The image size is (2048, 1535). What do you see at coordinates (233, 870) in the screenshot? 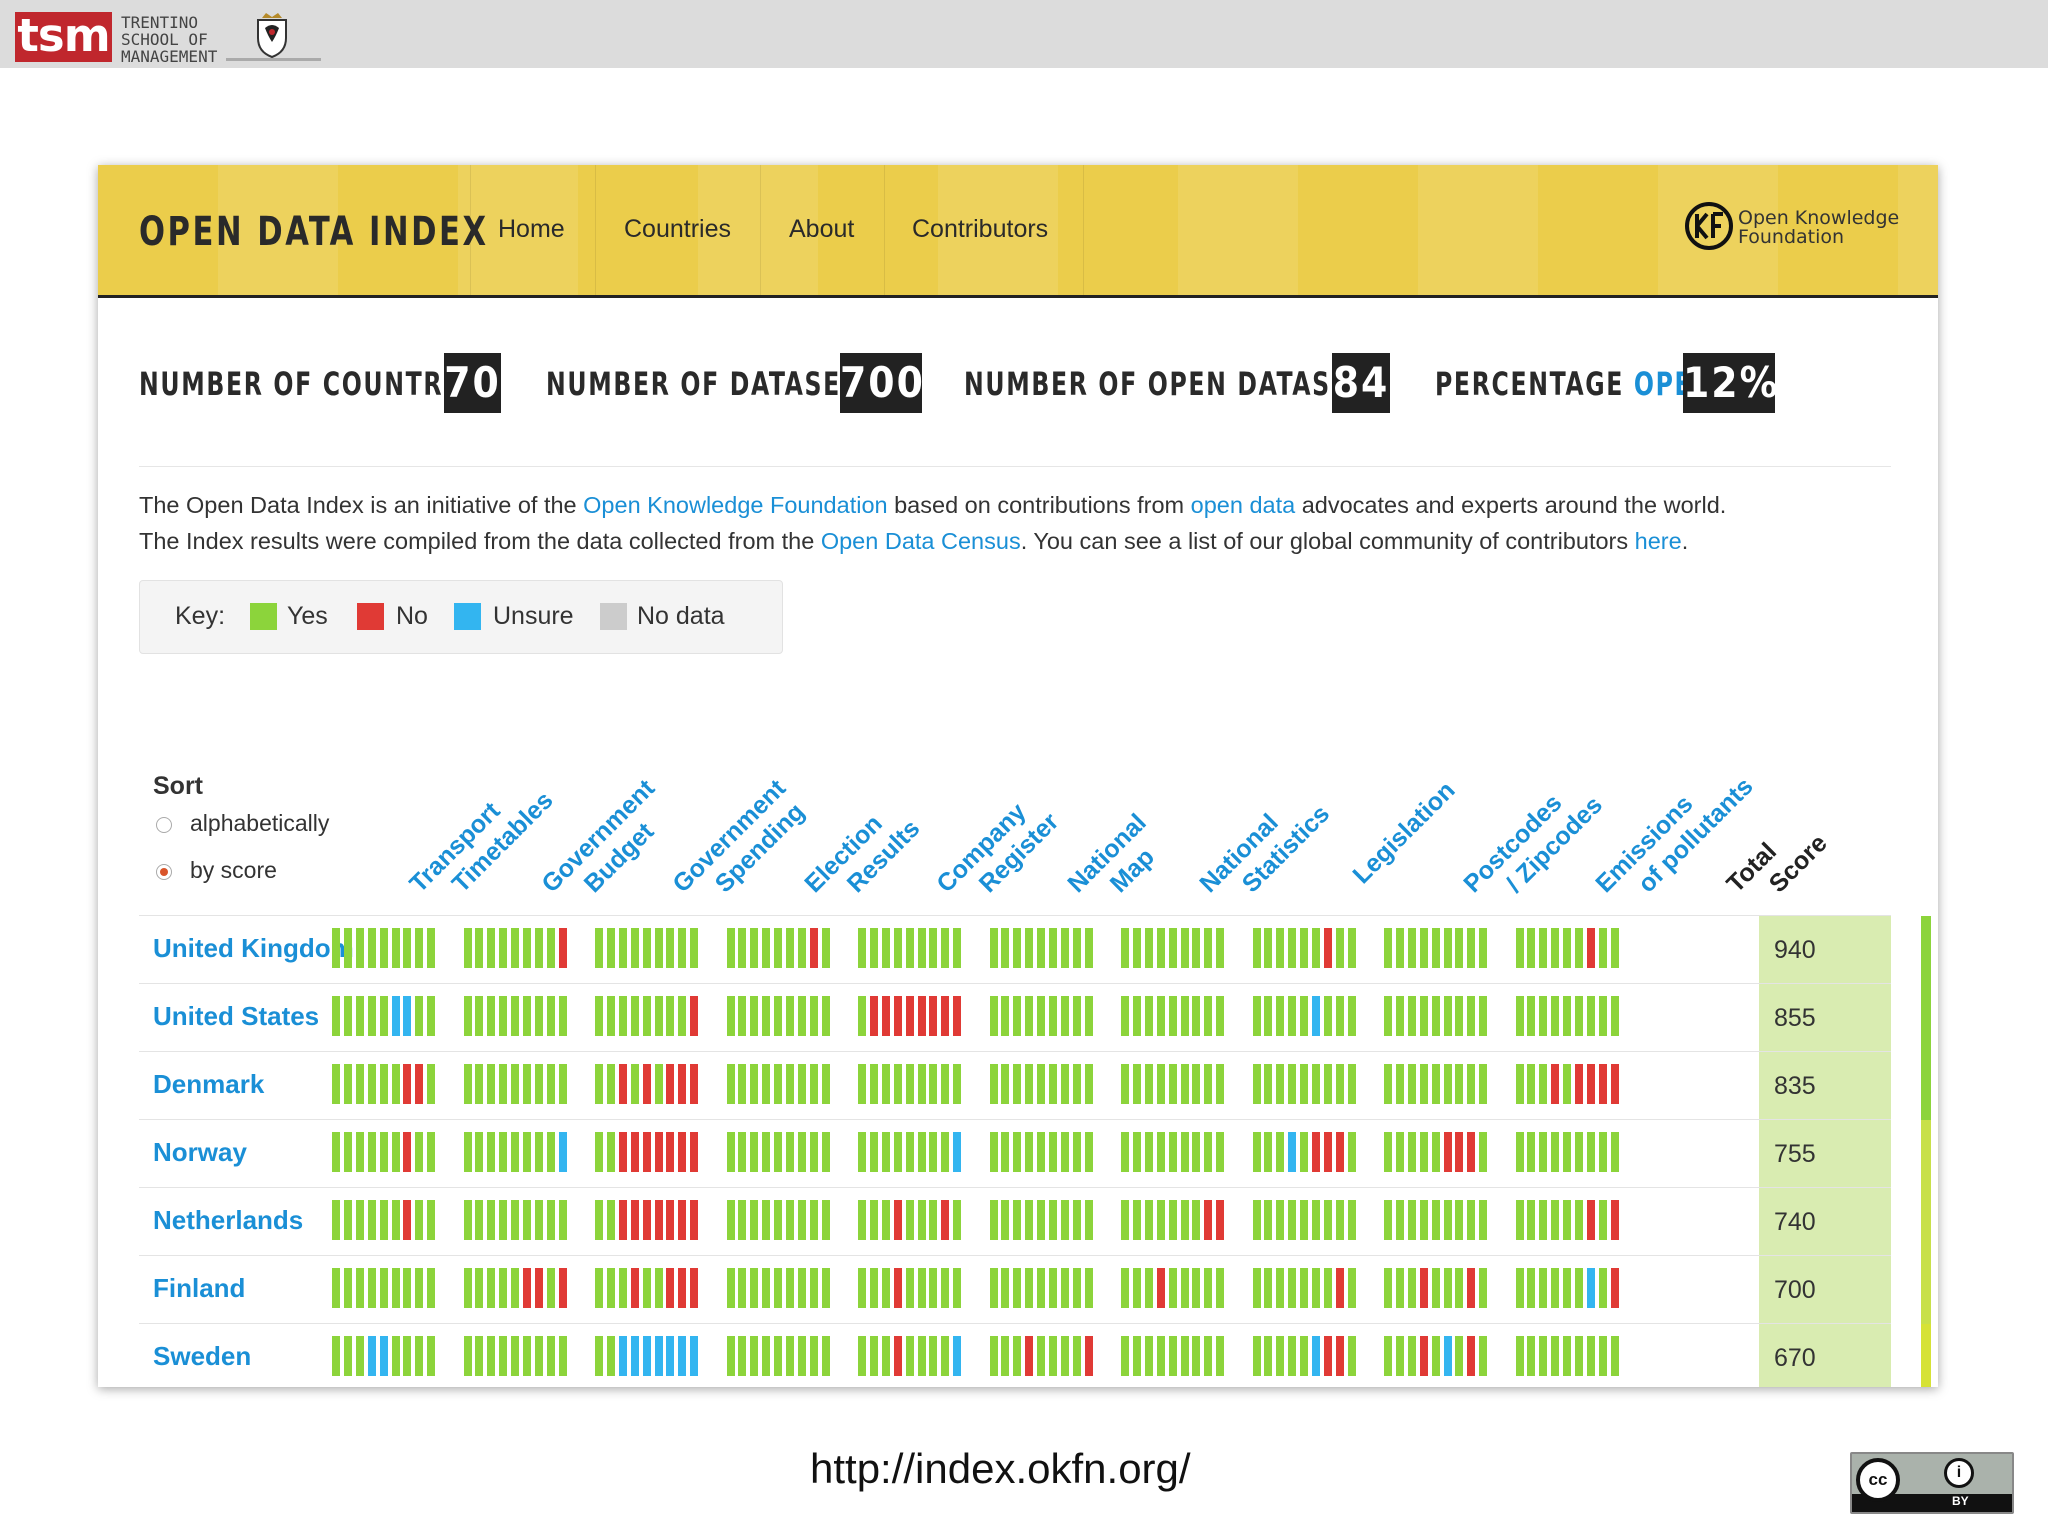
I see `sort-by-score-label: by score` at bounding box center [233, 870].